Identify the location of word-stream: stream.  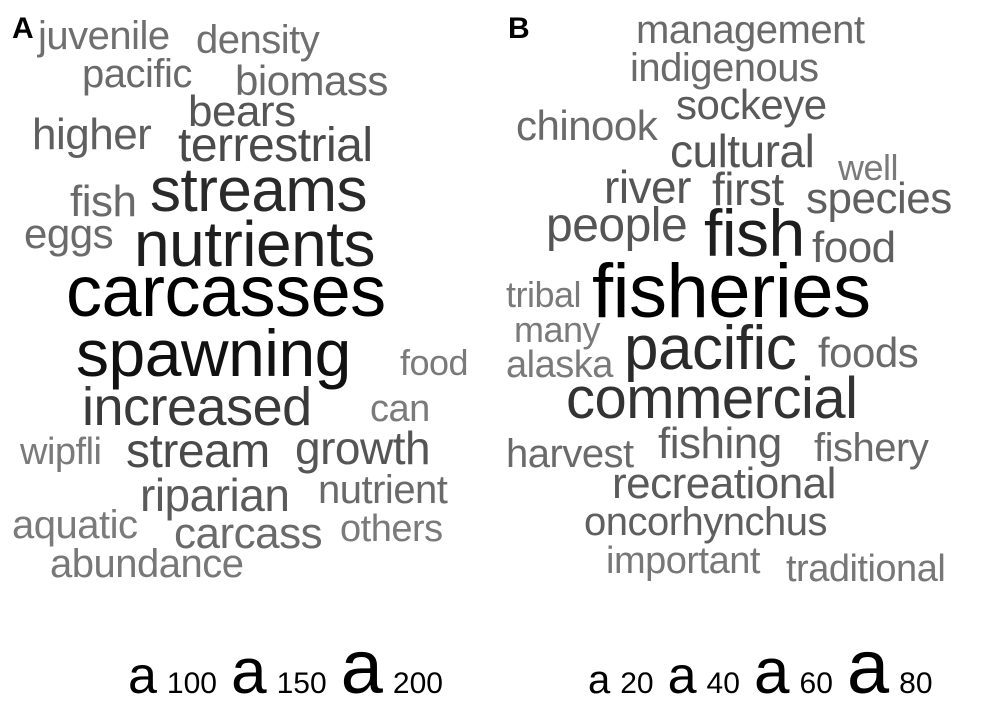
(198, 451).